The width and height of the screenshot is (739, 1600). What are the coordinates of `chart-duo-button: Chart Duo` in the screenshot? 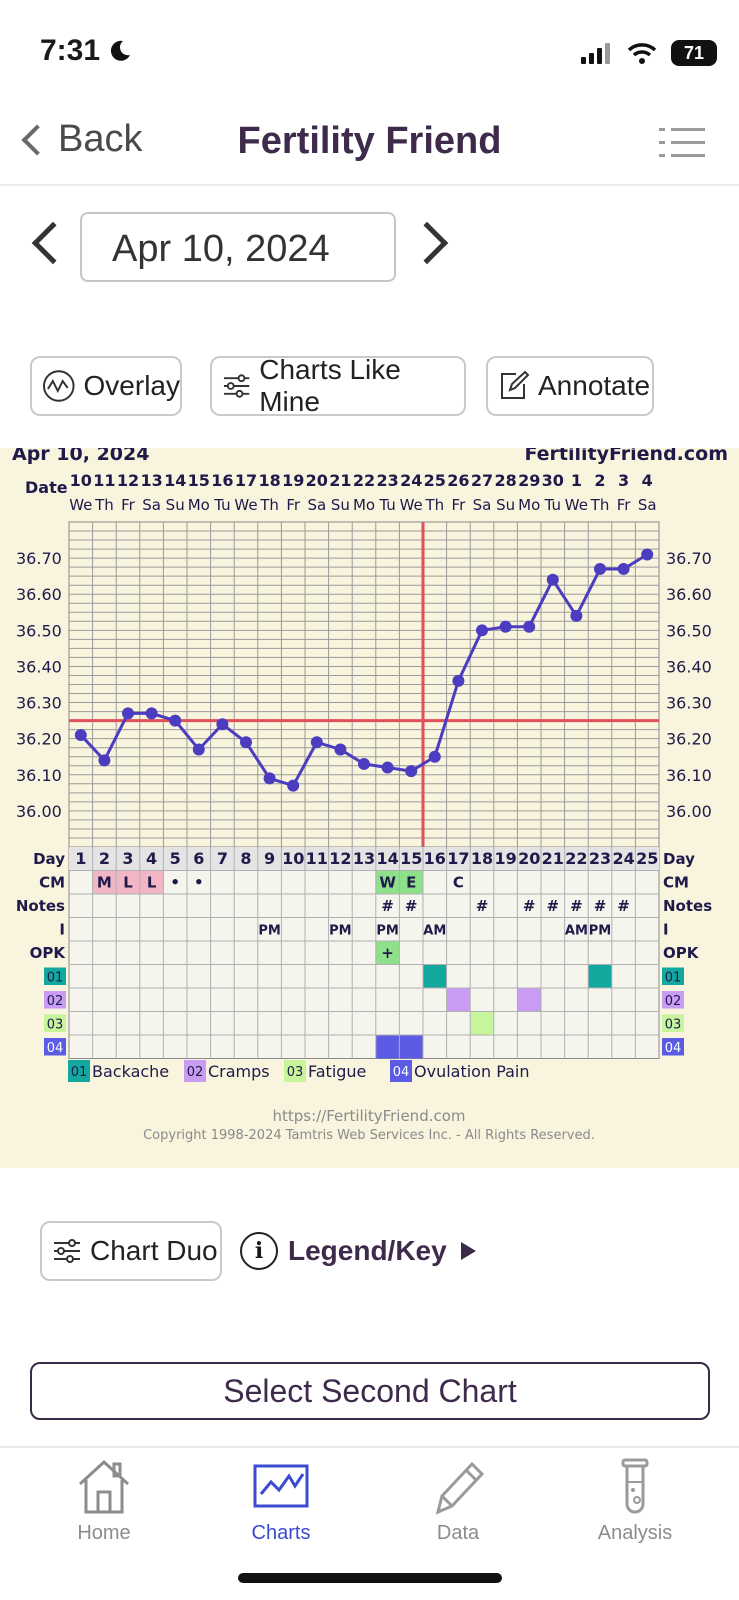 It's located at (131, 1251).